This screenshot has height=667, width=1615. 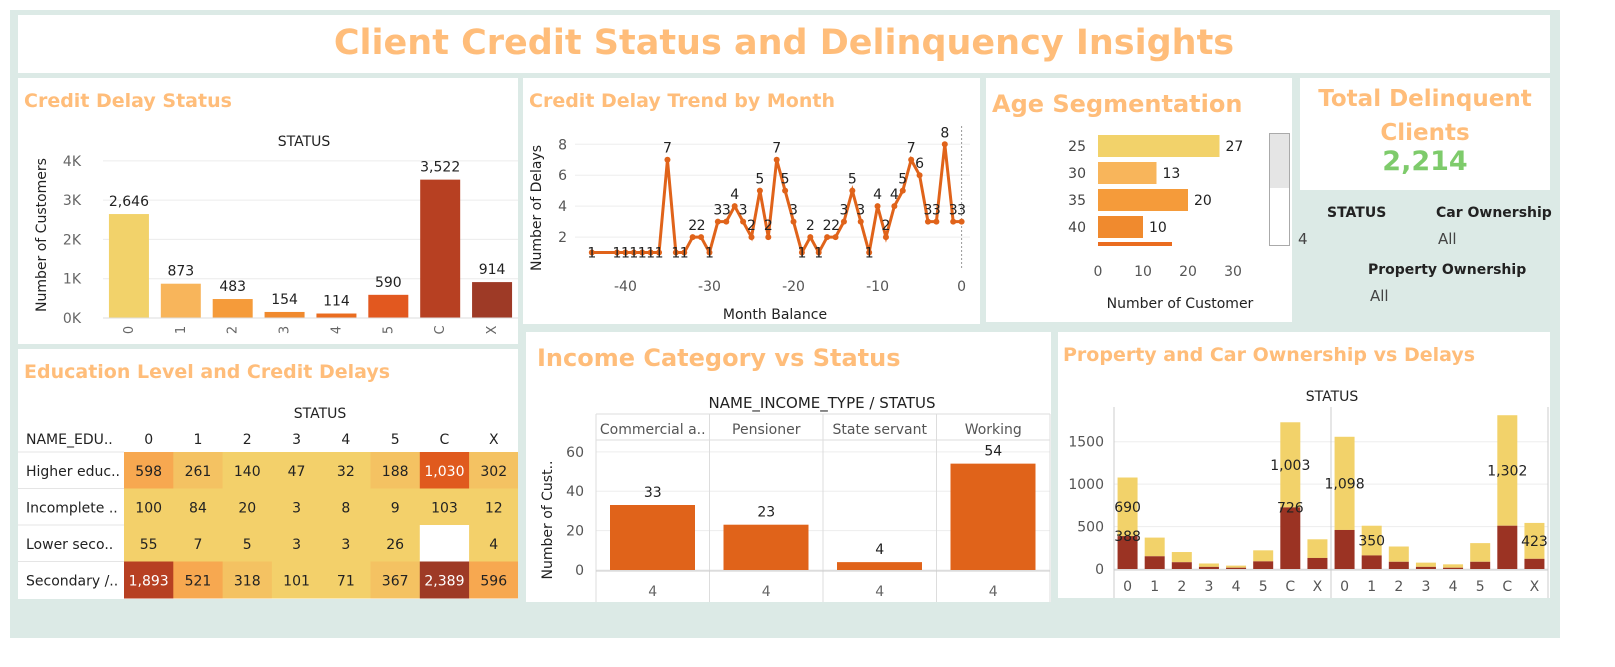 I want to click on y-tick-label: 25, so click(x=1077, y=147).